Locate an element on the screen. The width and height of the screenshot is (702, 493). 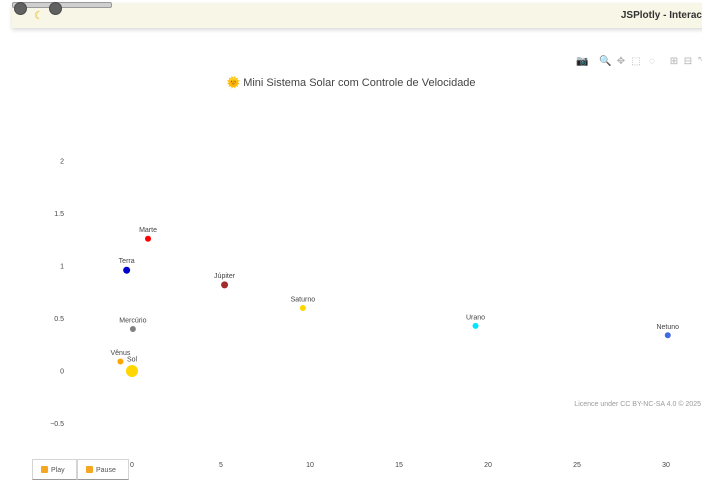
y-tick-label: 1 is located at coordinates (62, 267).